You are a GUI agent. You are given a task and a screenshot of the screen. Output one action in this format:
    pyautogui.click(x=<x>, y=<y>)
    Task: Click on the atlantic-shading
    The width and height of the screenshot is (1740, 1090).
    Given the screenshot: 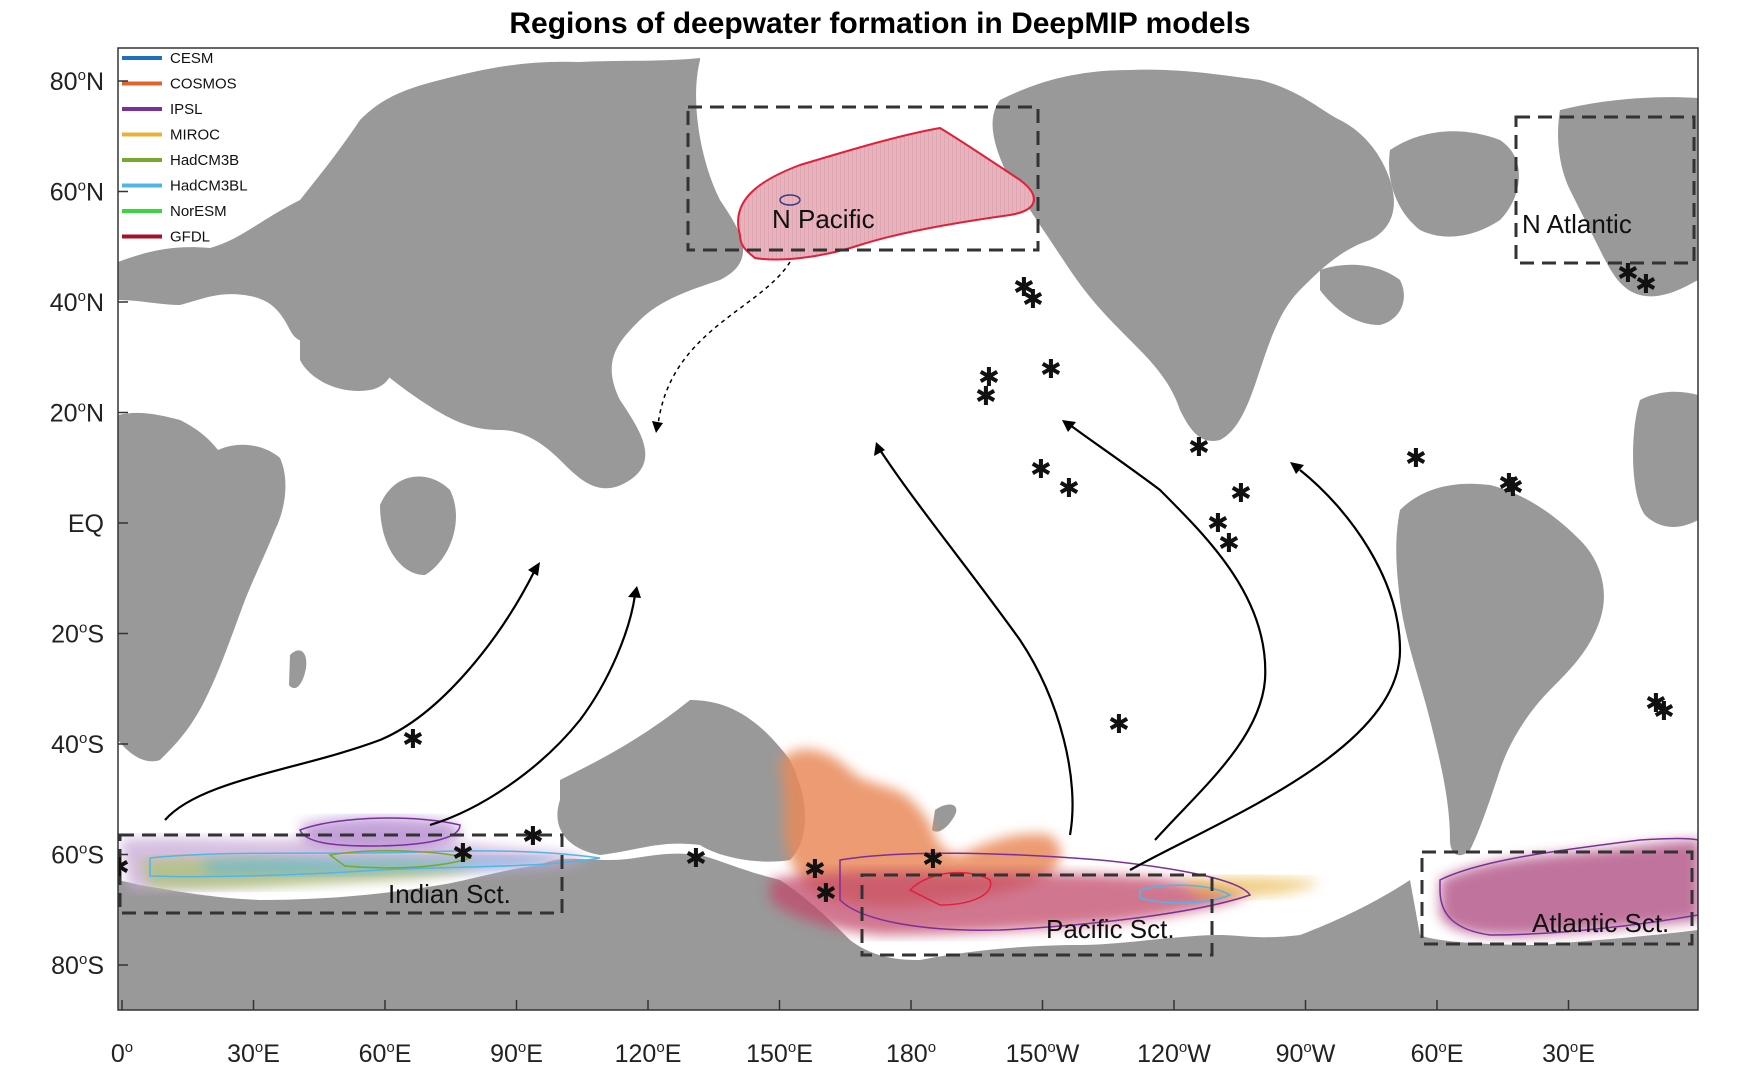 What is the action you would take?
    pyautogui.click(x=1569, y=888)
    